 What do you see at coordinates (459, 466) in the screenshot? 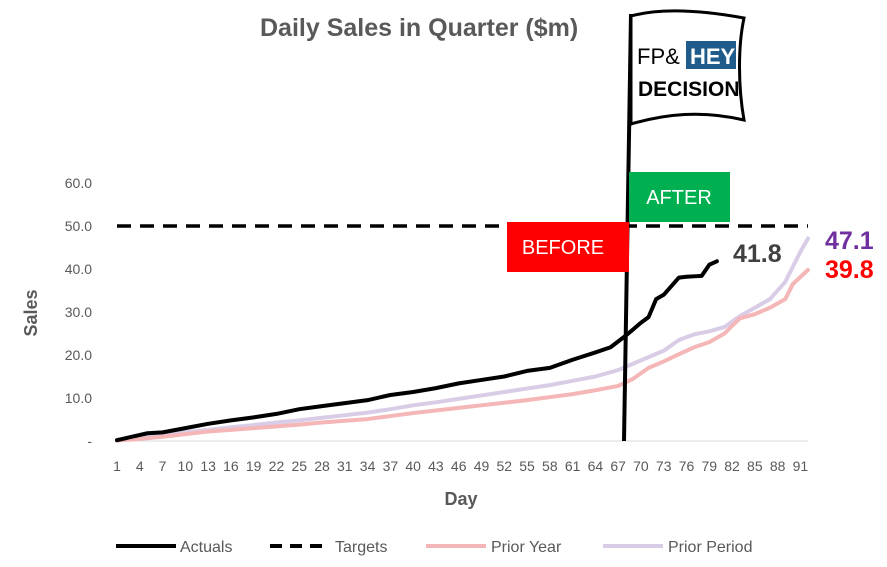
I see `x-tick-label: 46` at bounding box center [459, 466].